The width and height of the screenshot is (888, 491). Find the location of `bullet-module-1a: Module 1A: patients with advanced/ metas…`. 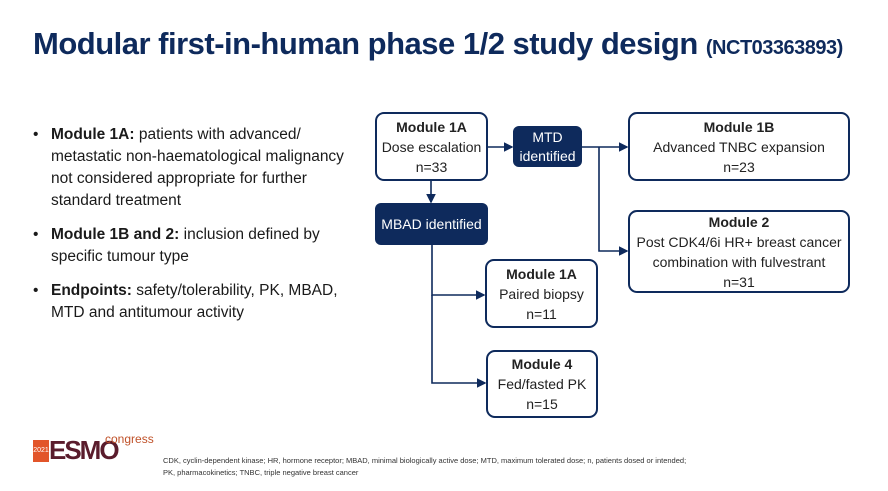

bullet-module-1a: Module 1A: patients with advanced/ metas… is located at coordinates (193, 168).